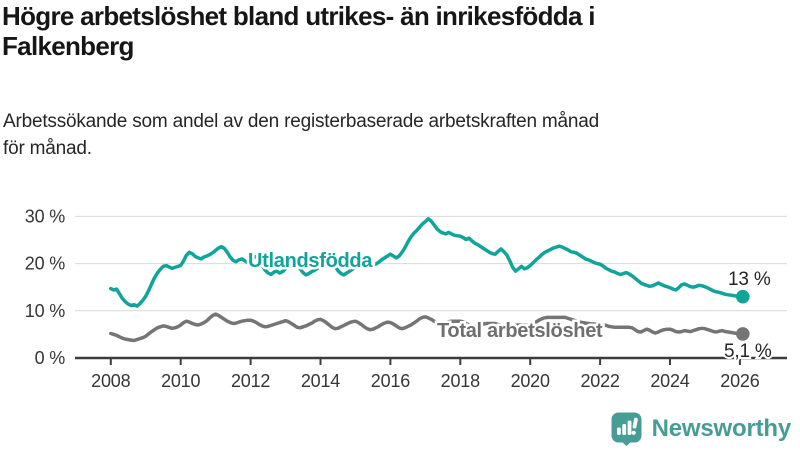 The width and height of the screenshot is (800, 450). What do you see at coordinates (427, 327) in the screenshot?
I see `series-line-total-arbetsl-shet` at bounding box center [427, 327].